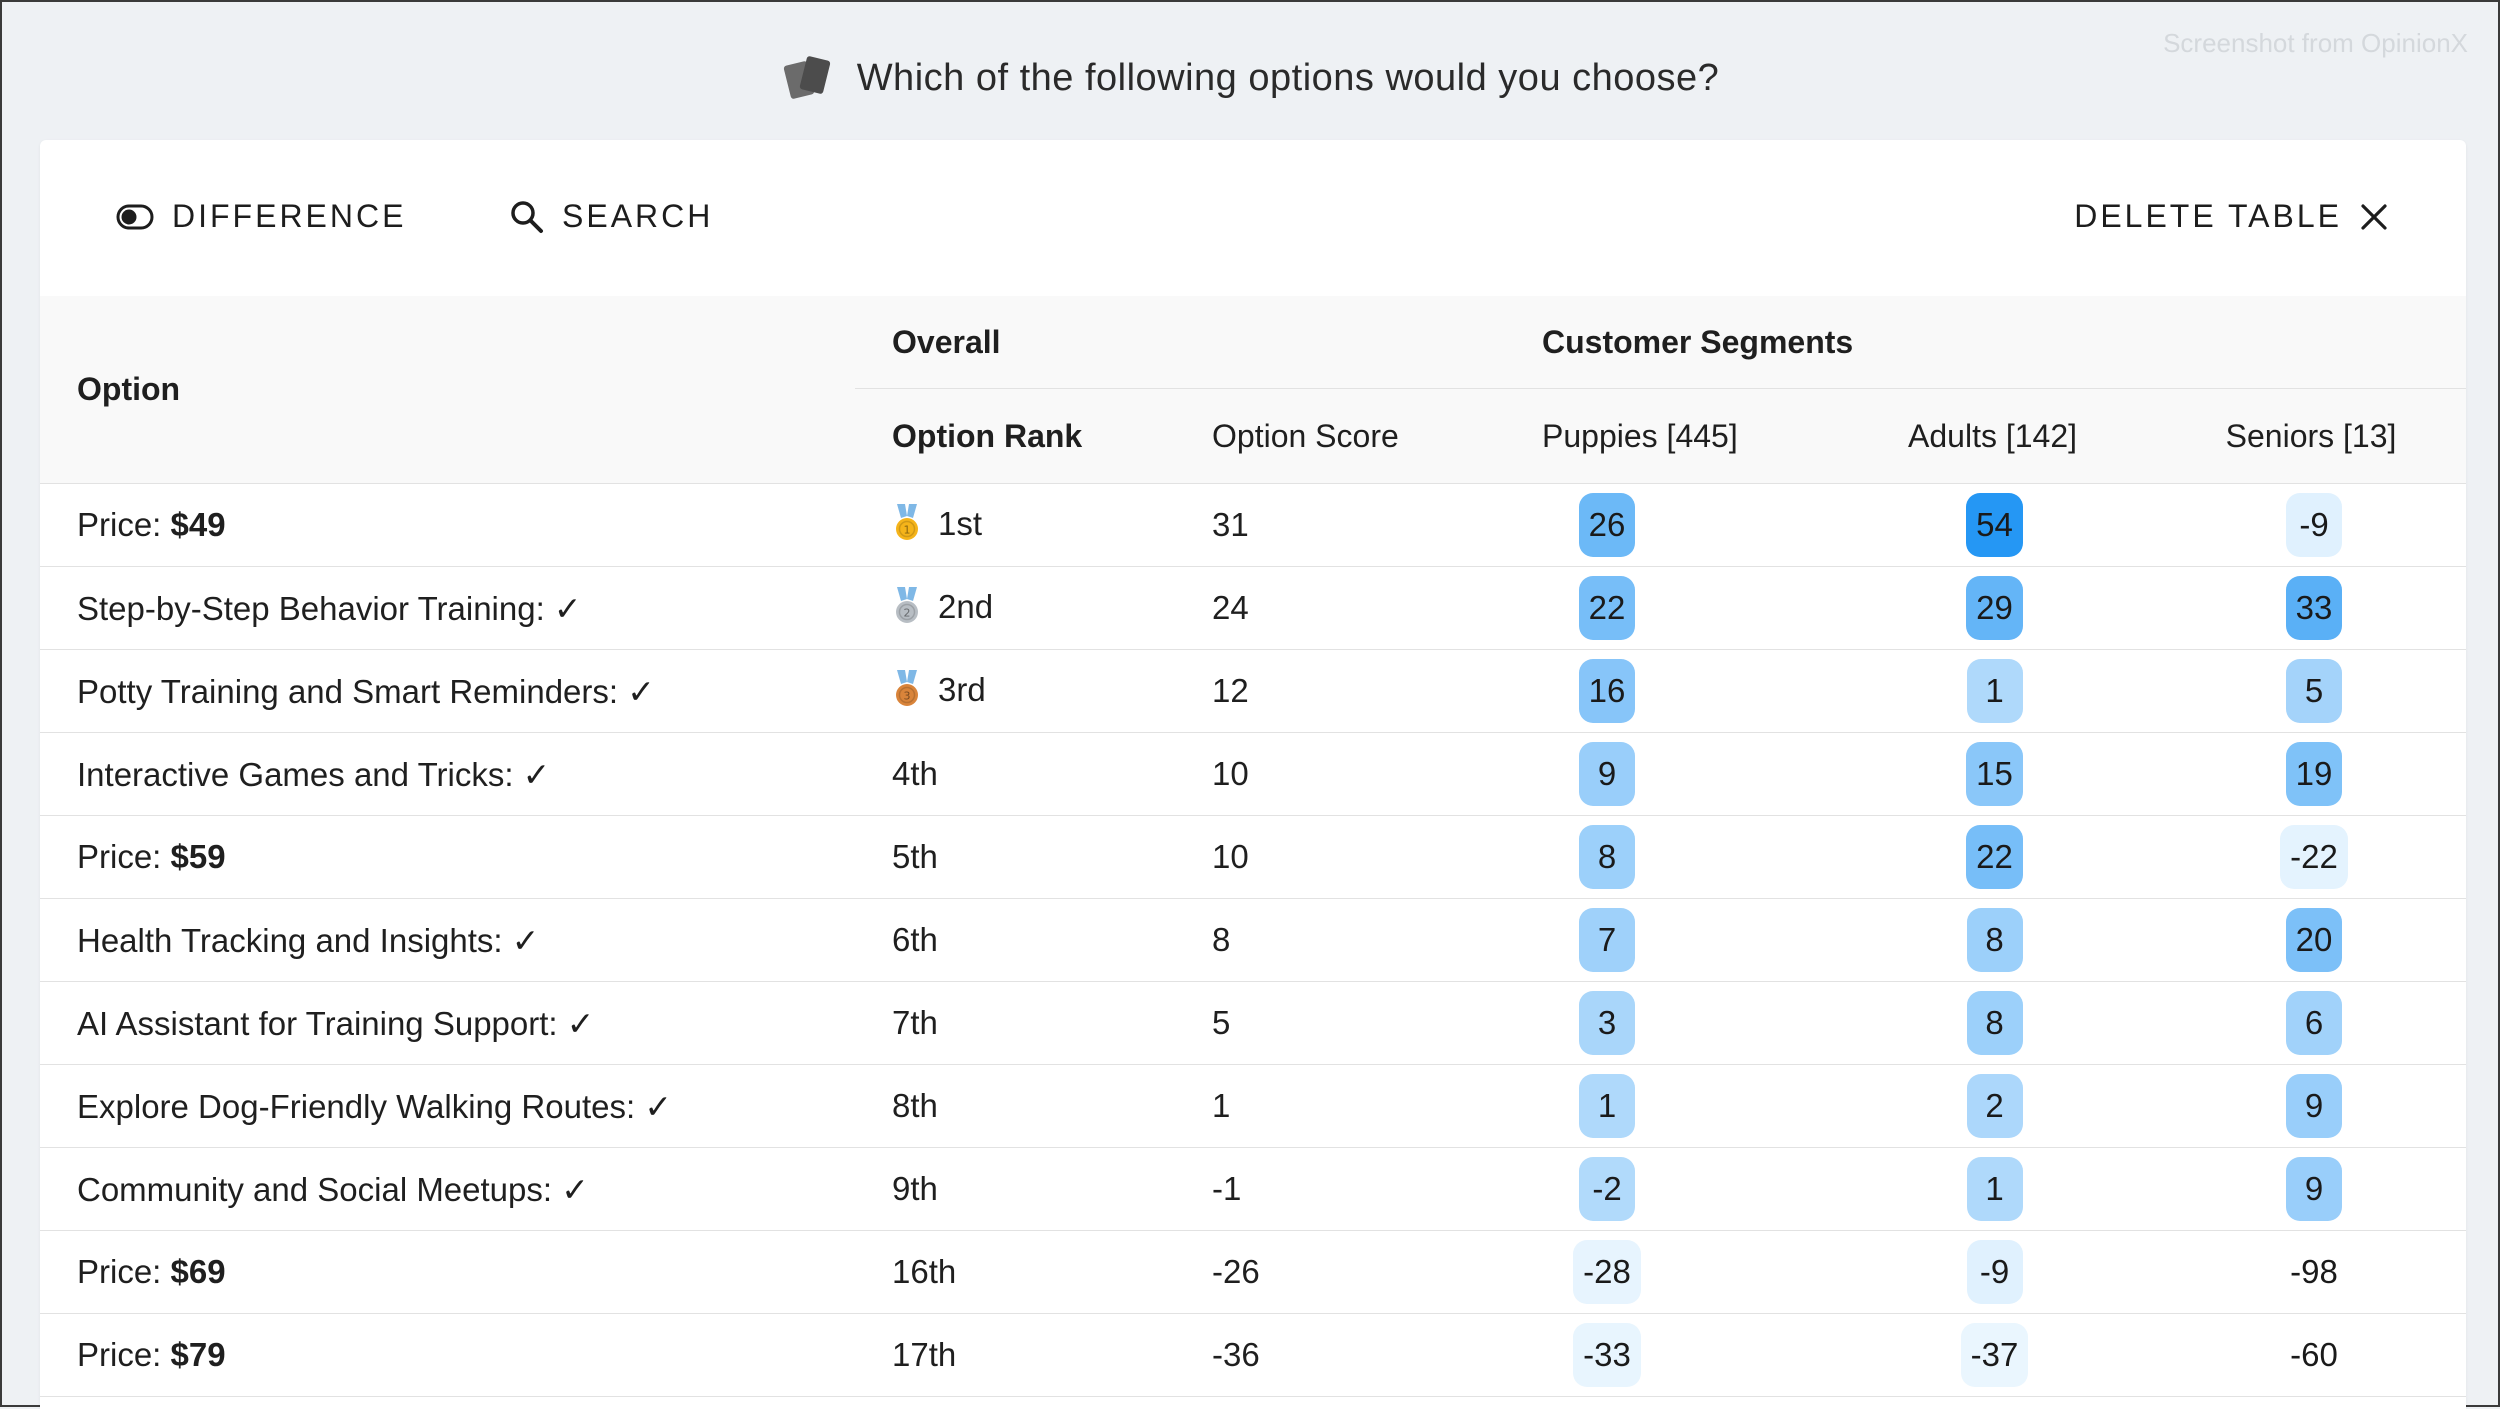 Image resolution: width=2500 pixels, height=1409 pixels. I want to click on segment-cell-puppies: 16, so click(1667, 691).